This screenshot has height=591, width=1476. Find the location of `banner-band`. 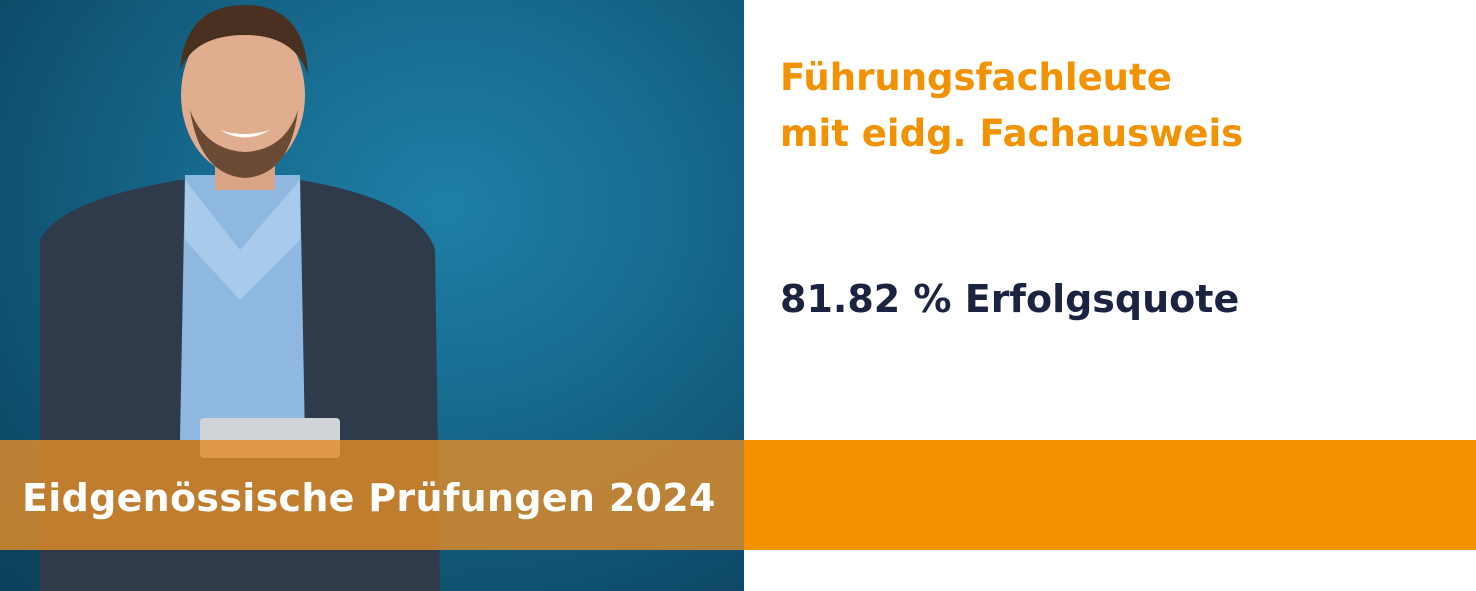

banner-band is located at coordinates (1110, 495).